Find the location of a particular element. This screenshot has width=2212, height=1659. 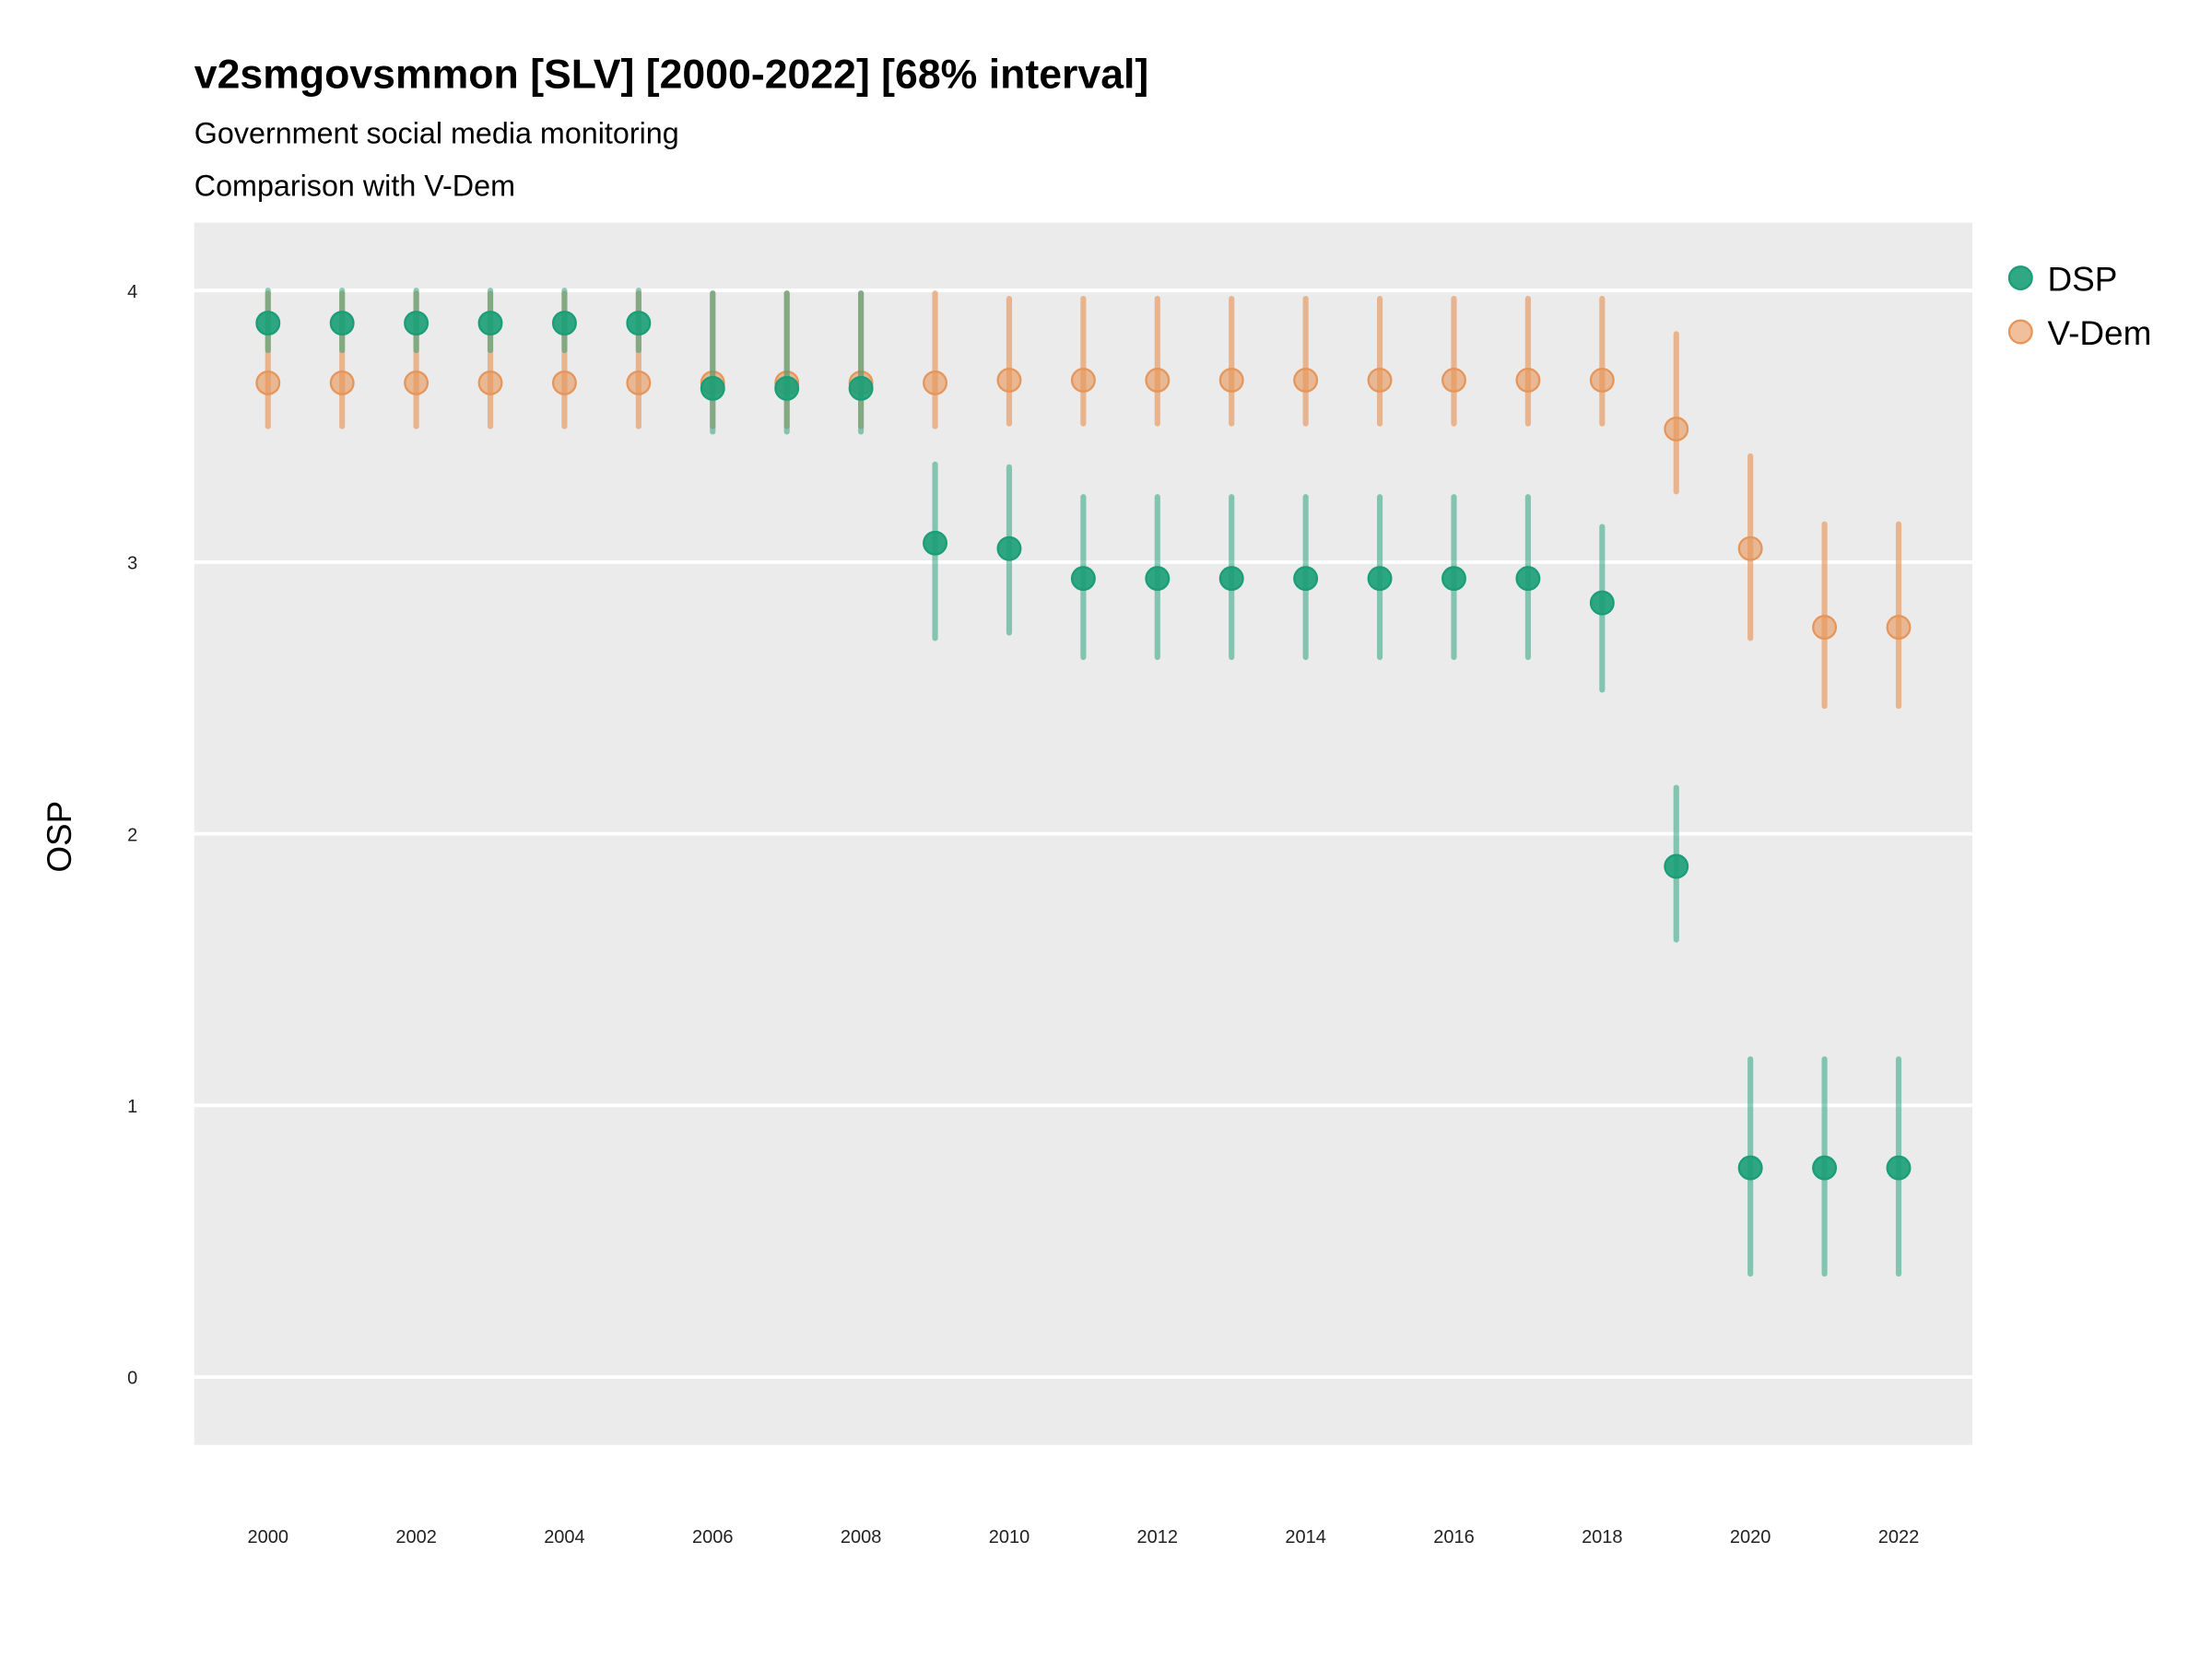

x-tick-label: 2008 is located at coordinates (861, 1537).